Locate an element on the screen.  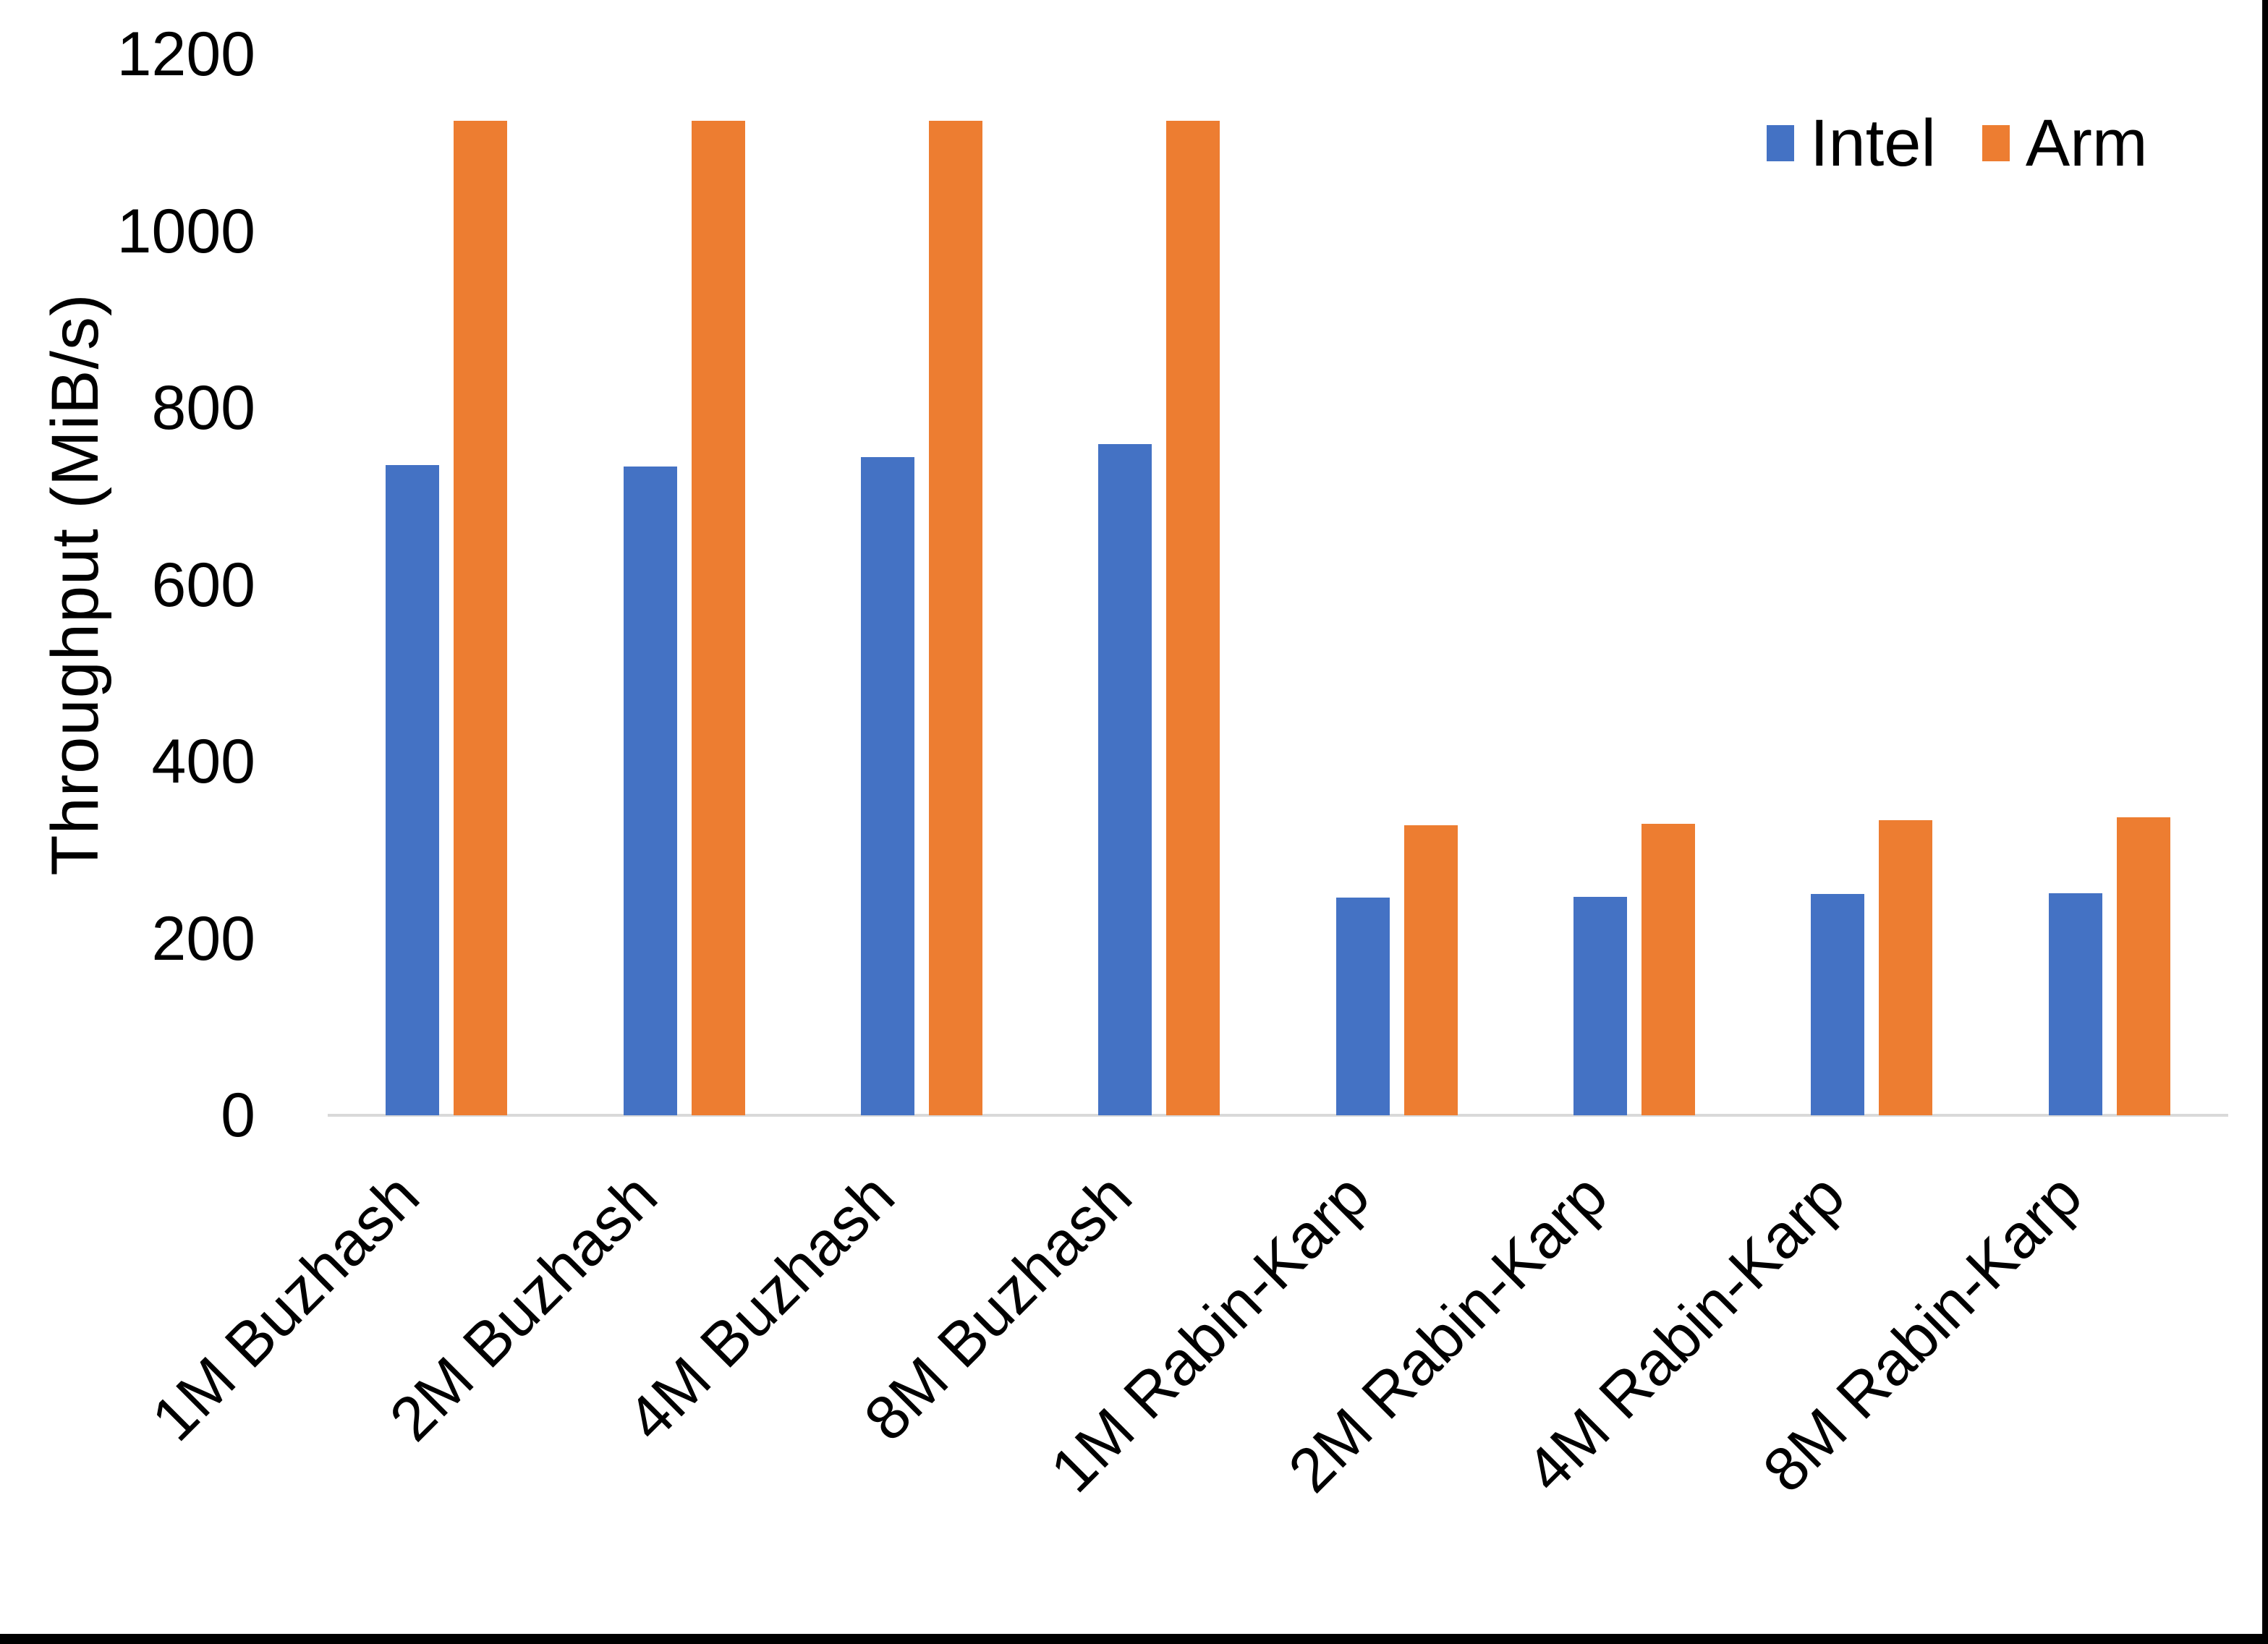
legend-item-arm: Arm is located at coordinates (2065, 143).